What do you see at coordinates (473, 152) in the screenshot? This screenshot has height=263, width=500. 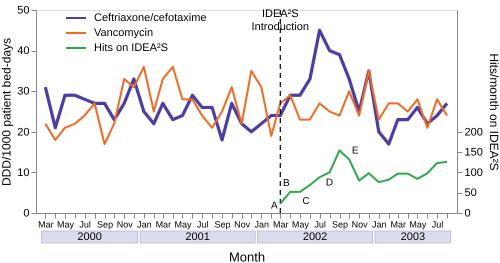 I see `y2-tick-label: 150` at bounding box center [473, 152].